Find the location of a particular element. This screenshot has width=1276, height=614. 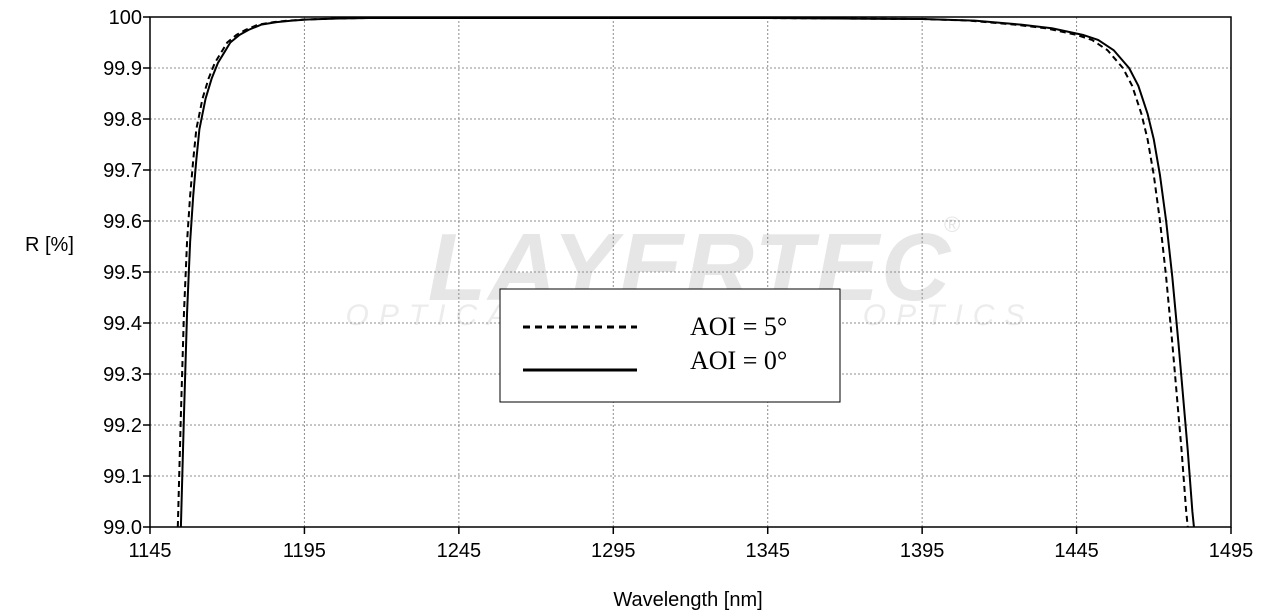

y-tick-label: 99.5 is located at coordinates (122, 273).